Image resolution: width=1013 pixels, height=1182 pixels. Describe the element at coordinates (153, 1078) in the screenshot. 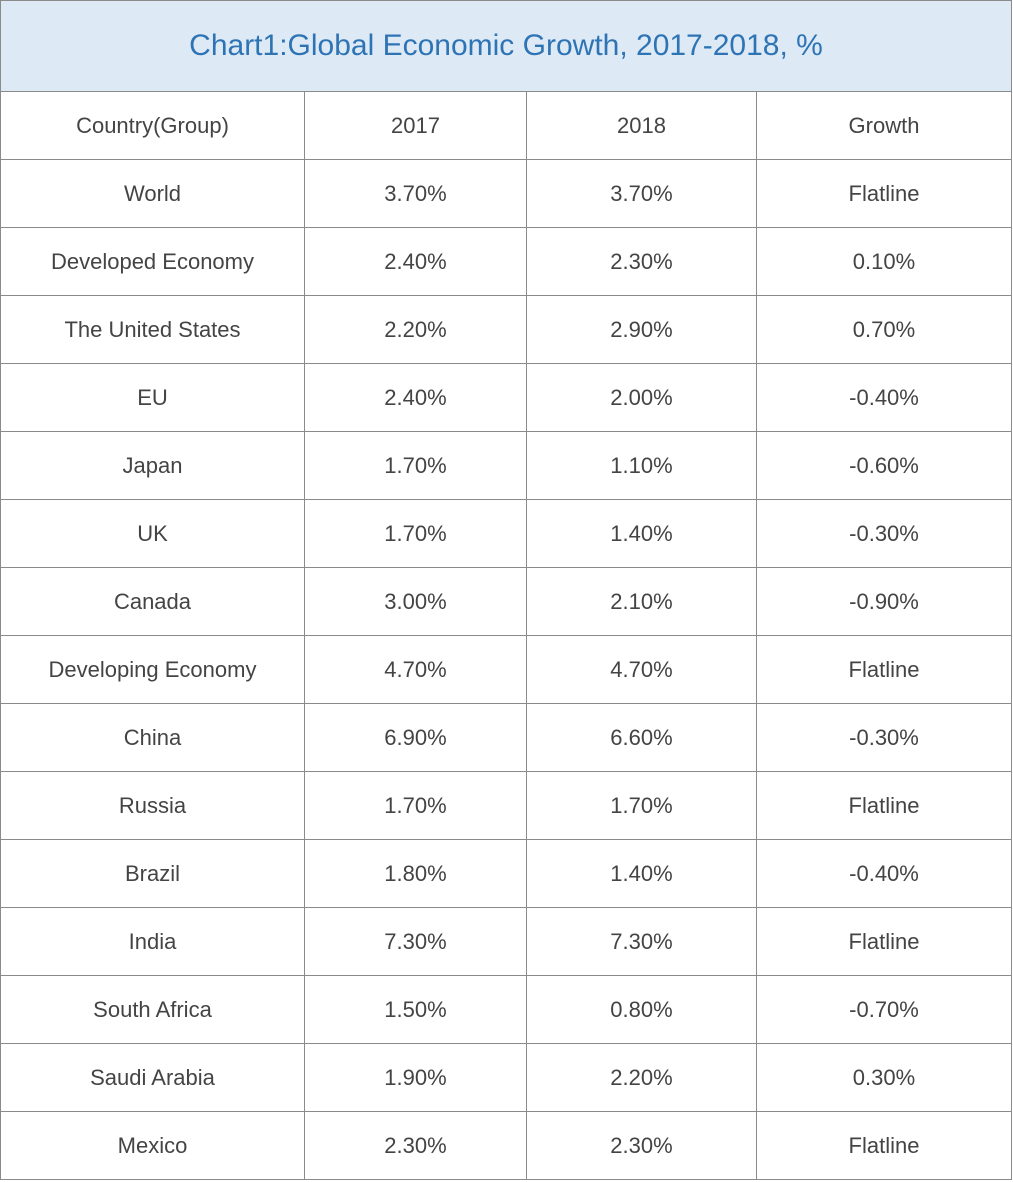

I see `table-cell: Saudi Arabia` at that location.